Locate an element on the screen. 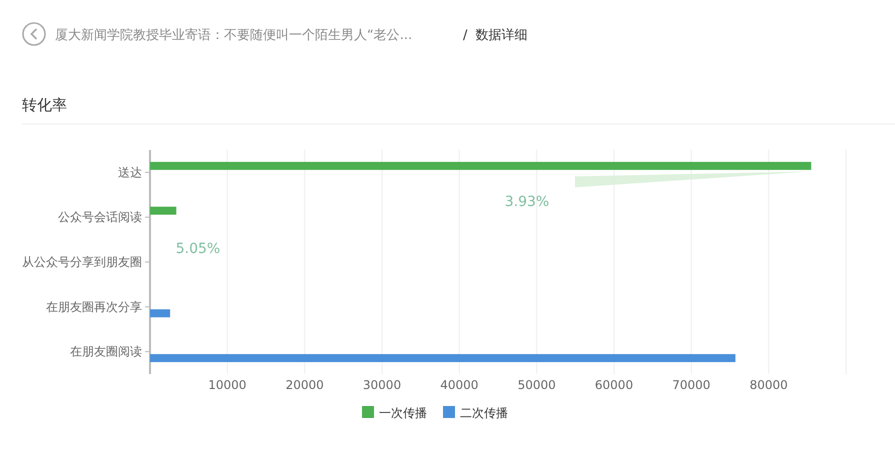  y-tick-label: 在朋友圈阅读 is located at coordinates (106, 351).